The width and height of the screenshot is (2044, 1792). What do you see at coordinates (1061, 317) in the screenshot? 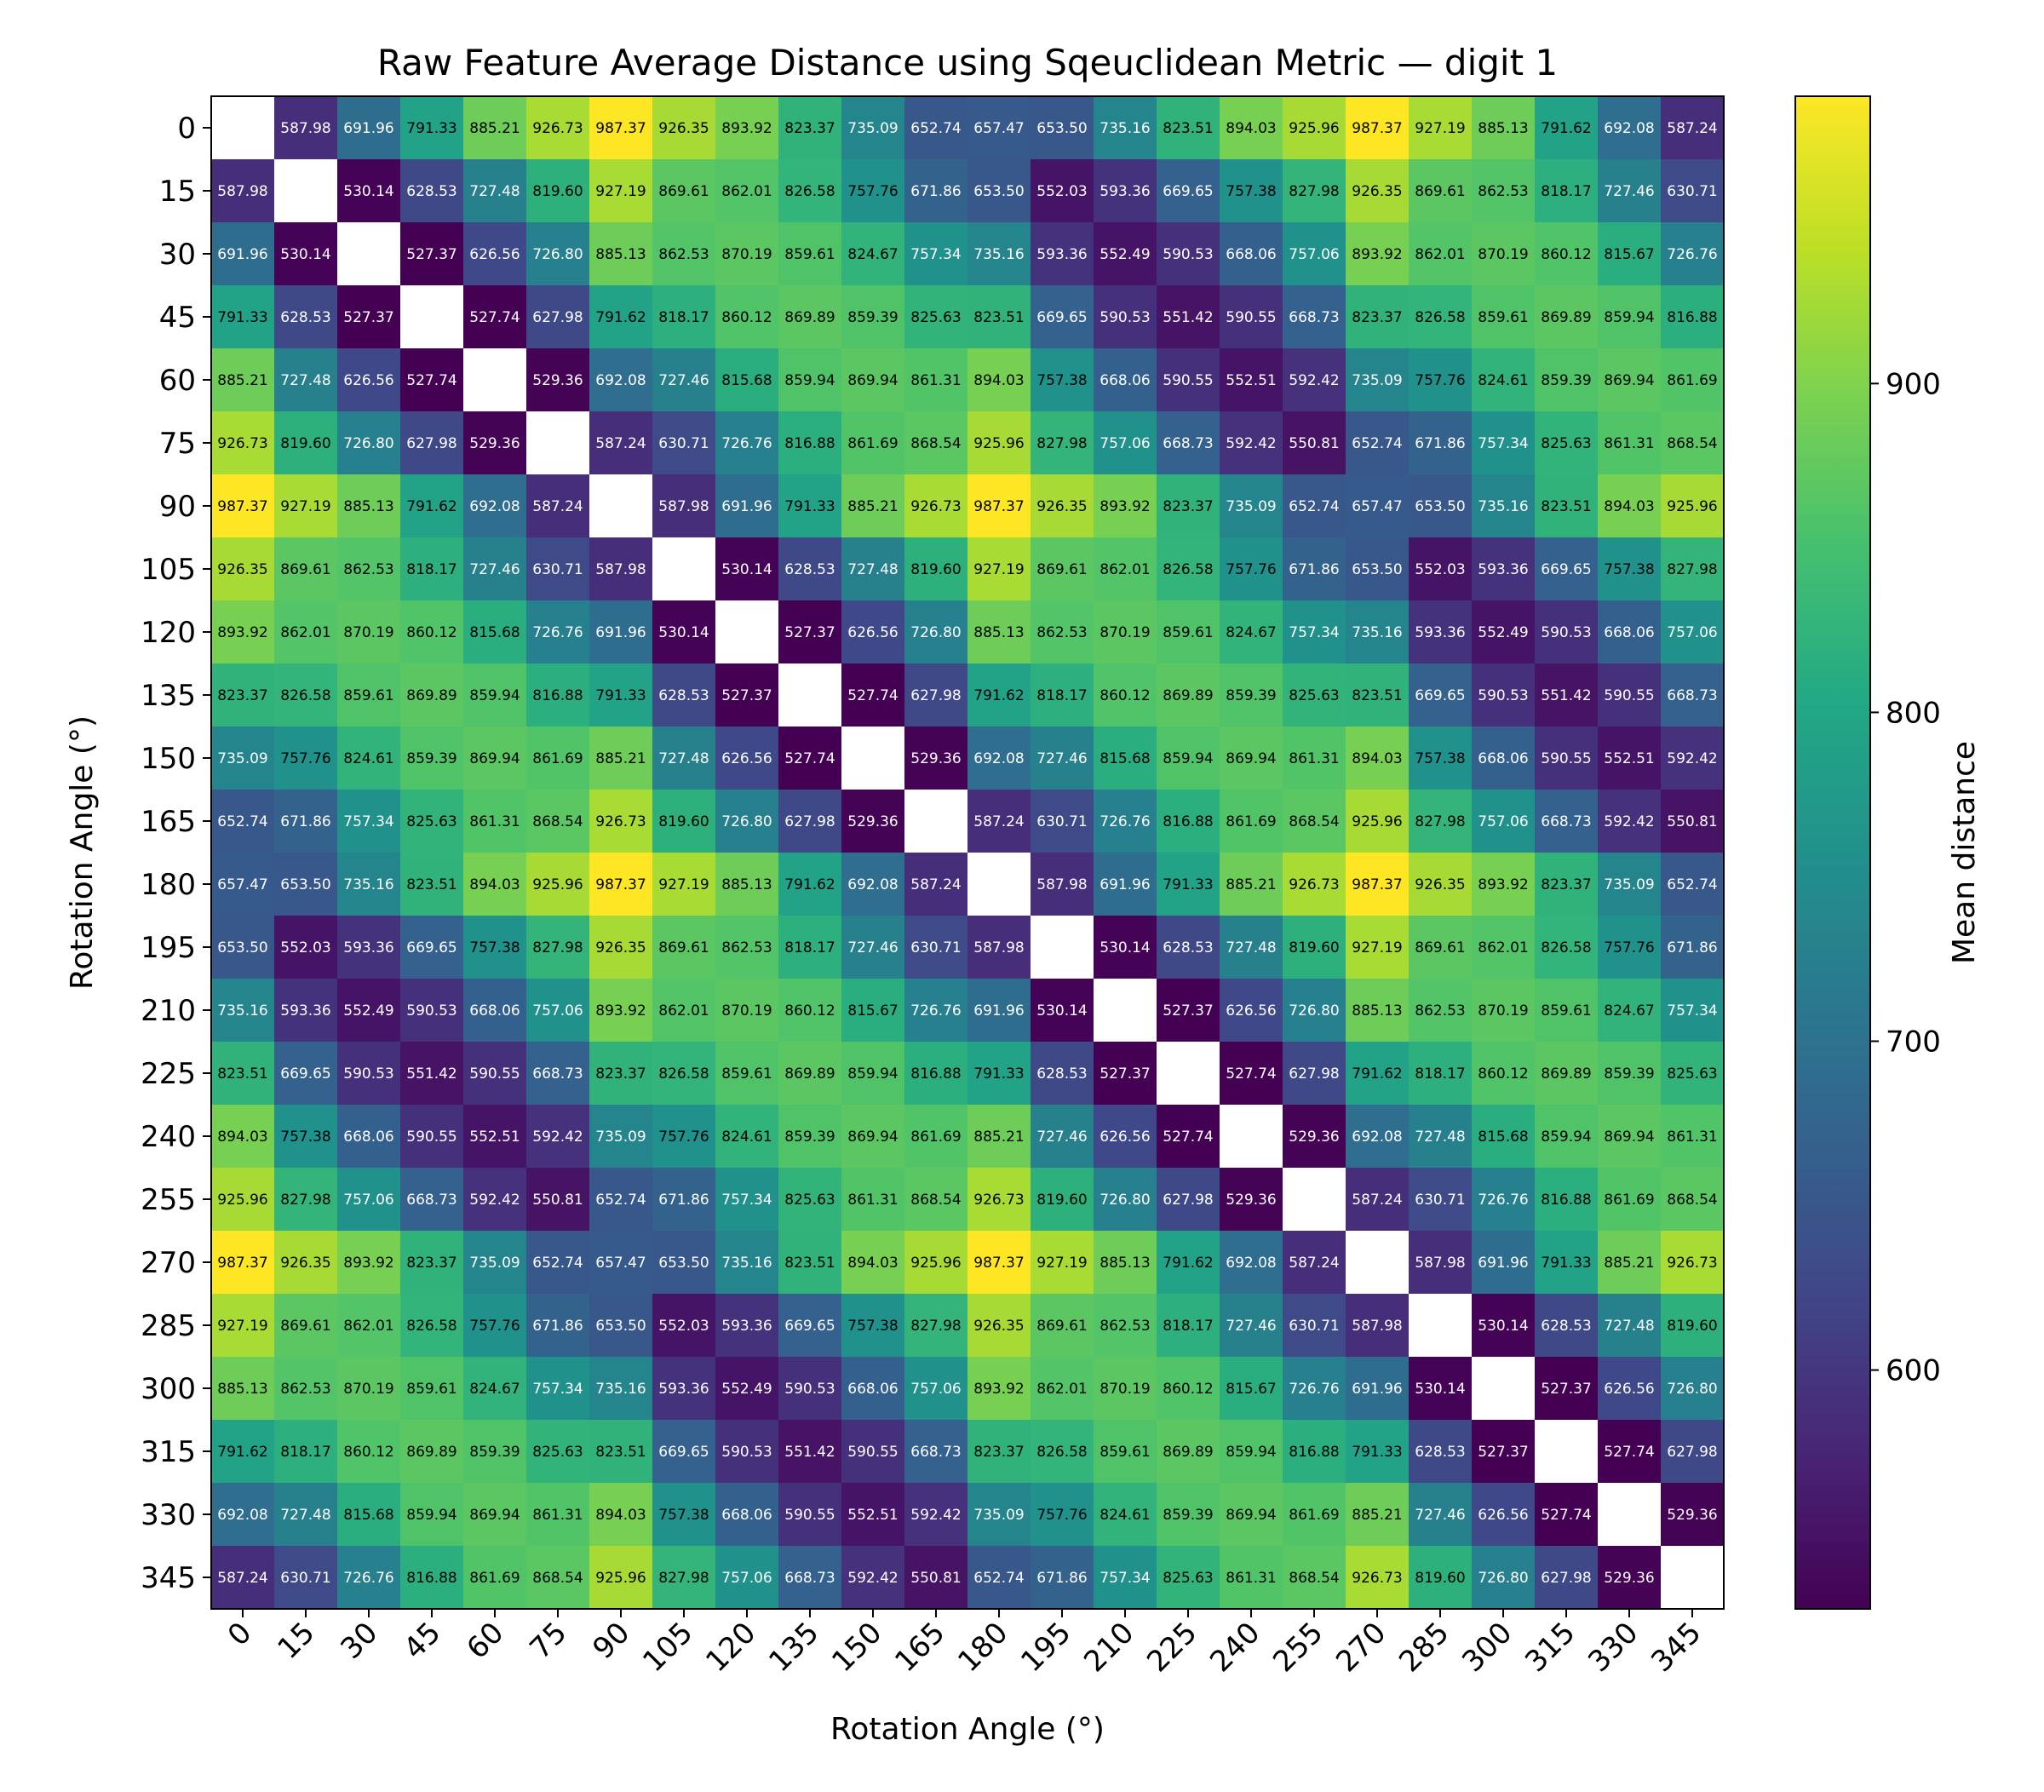
I see `heatmap-cell-label: 669.65` at bounding box center [1061, 317].